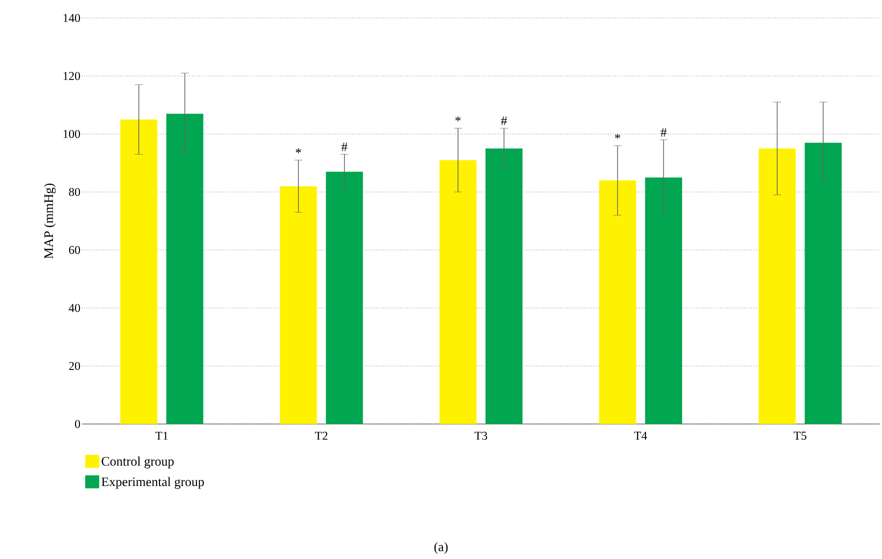  What do you see at coordinates (138, 462) in the screenshot?
I see `legend-label: Control group` at bounding box center [138, 462].